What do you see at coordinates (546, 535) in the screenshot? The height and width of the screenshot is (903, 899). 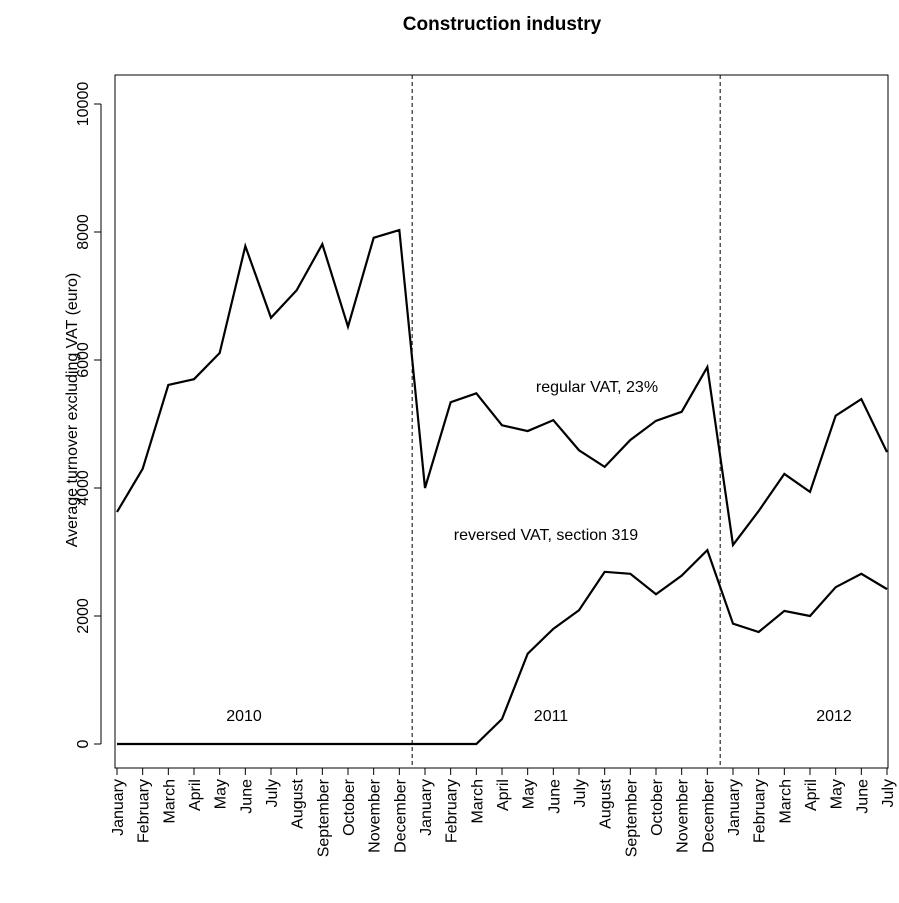 I see `series-label: reversed VAT, section 319` at bounding box center [546, 535].